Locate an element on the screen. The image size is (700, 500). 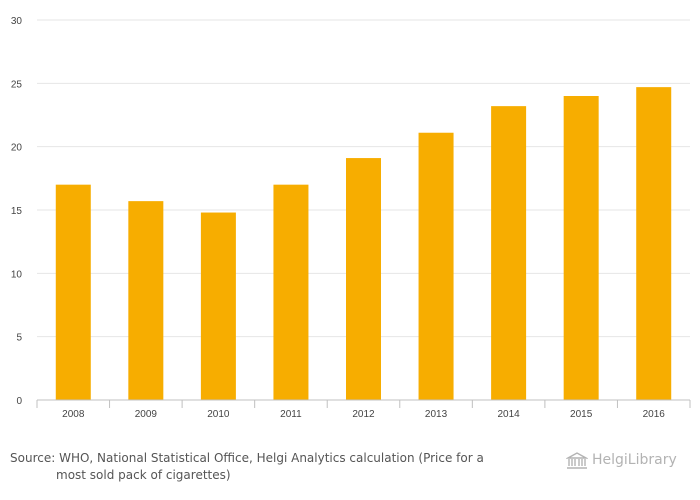
y-axis-ticks: 0 5 10 15 20 25 30 is located at coordinates (17, 211).